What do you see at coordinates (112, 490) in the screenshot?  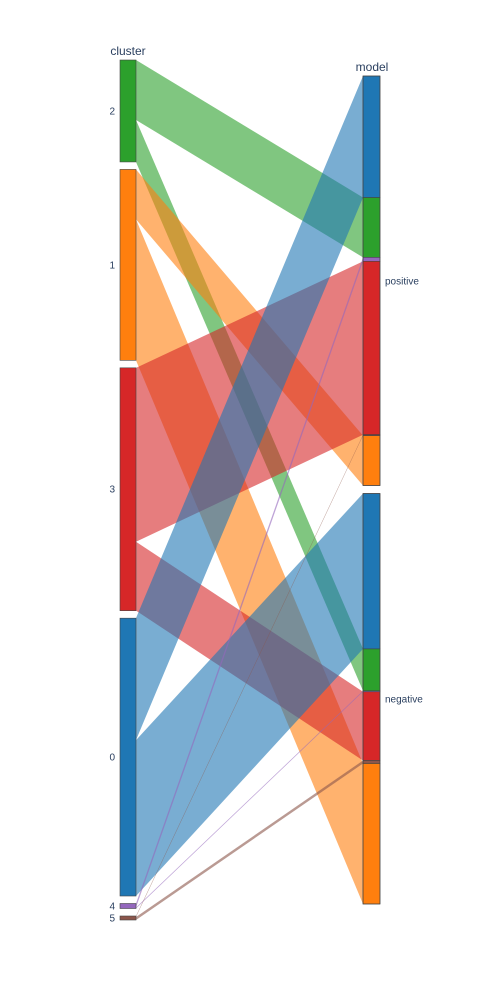 I see `cluster-label-3: 3` at bounding box center [112, 490].